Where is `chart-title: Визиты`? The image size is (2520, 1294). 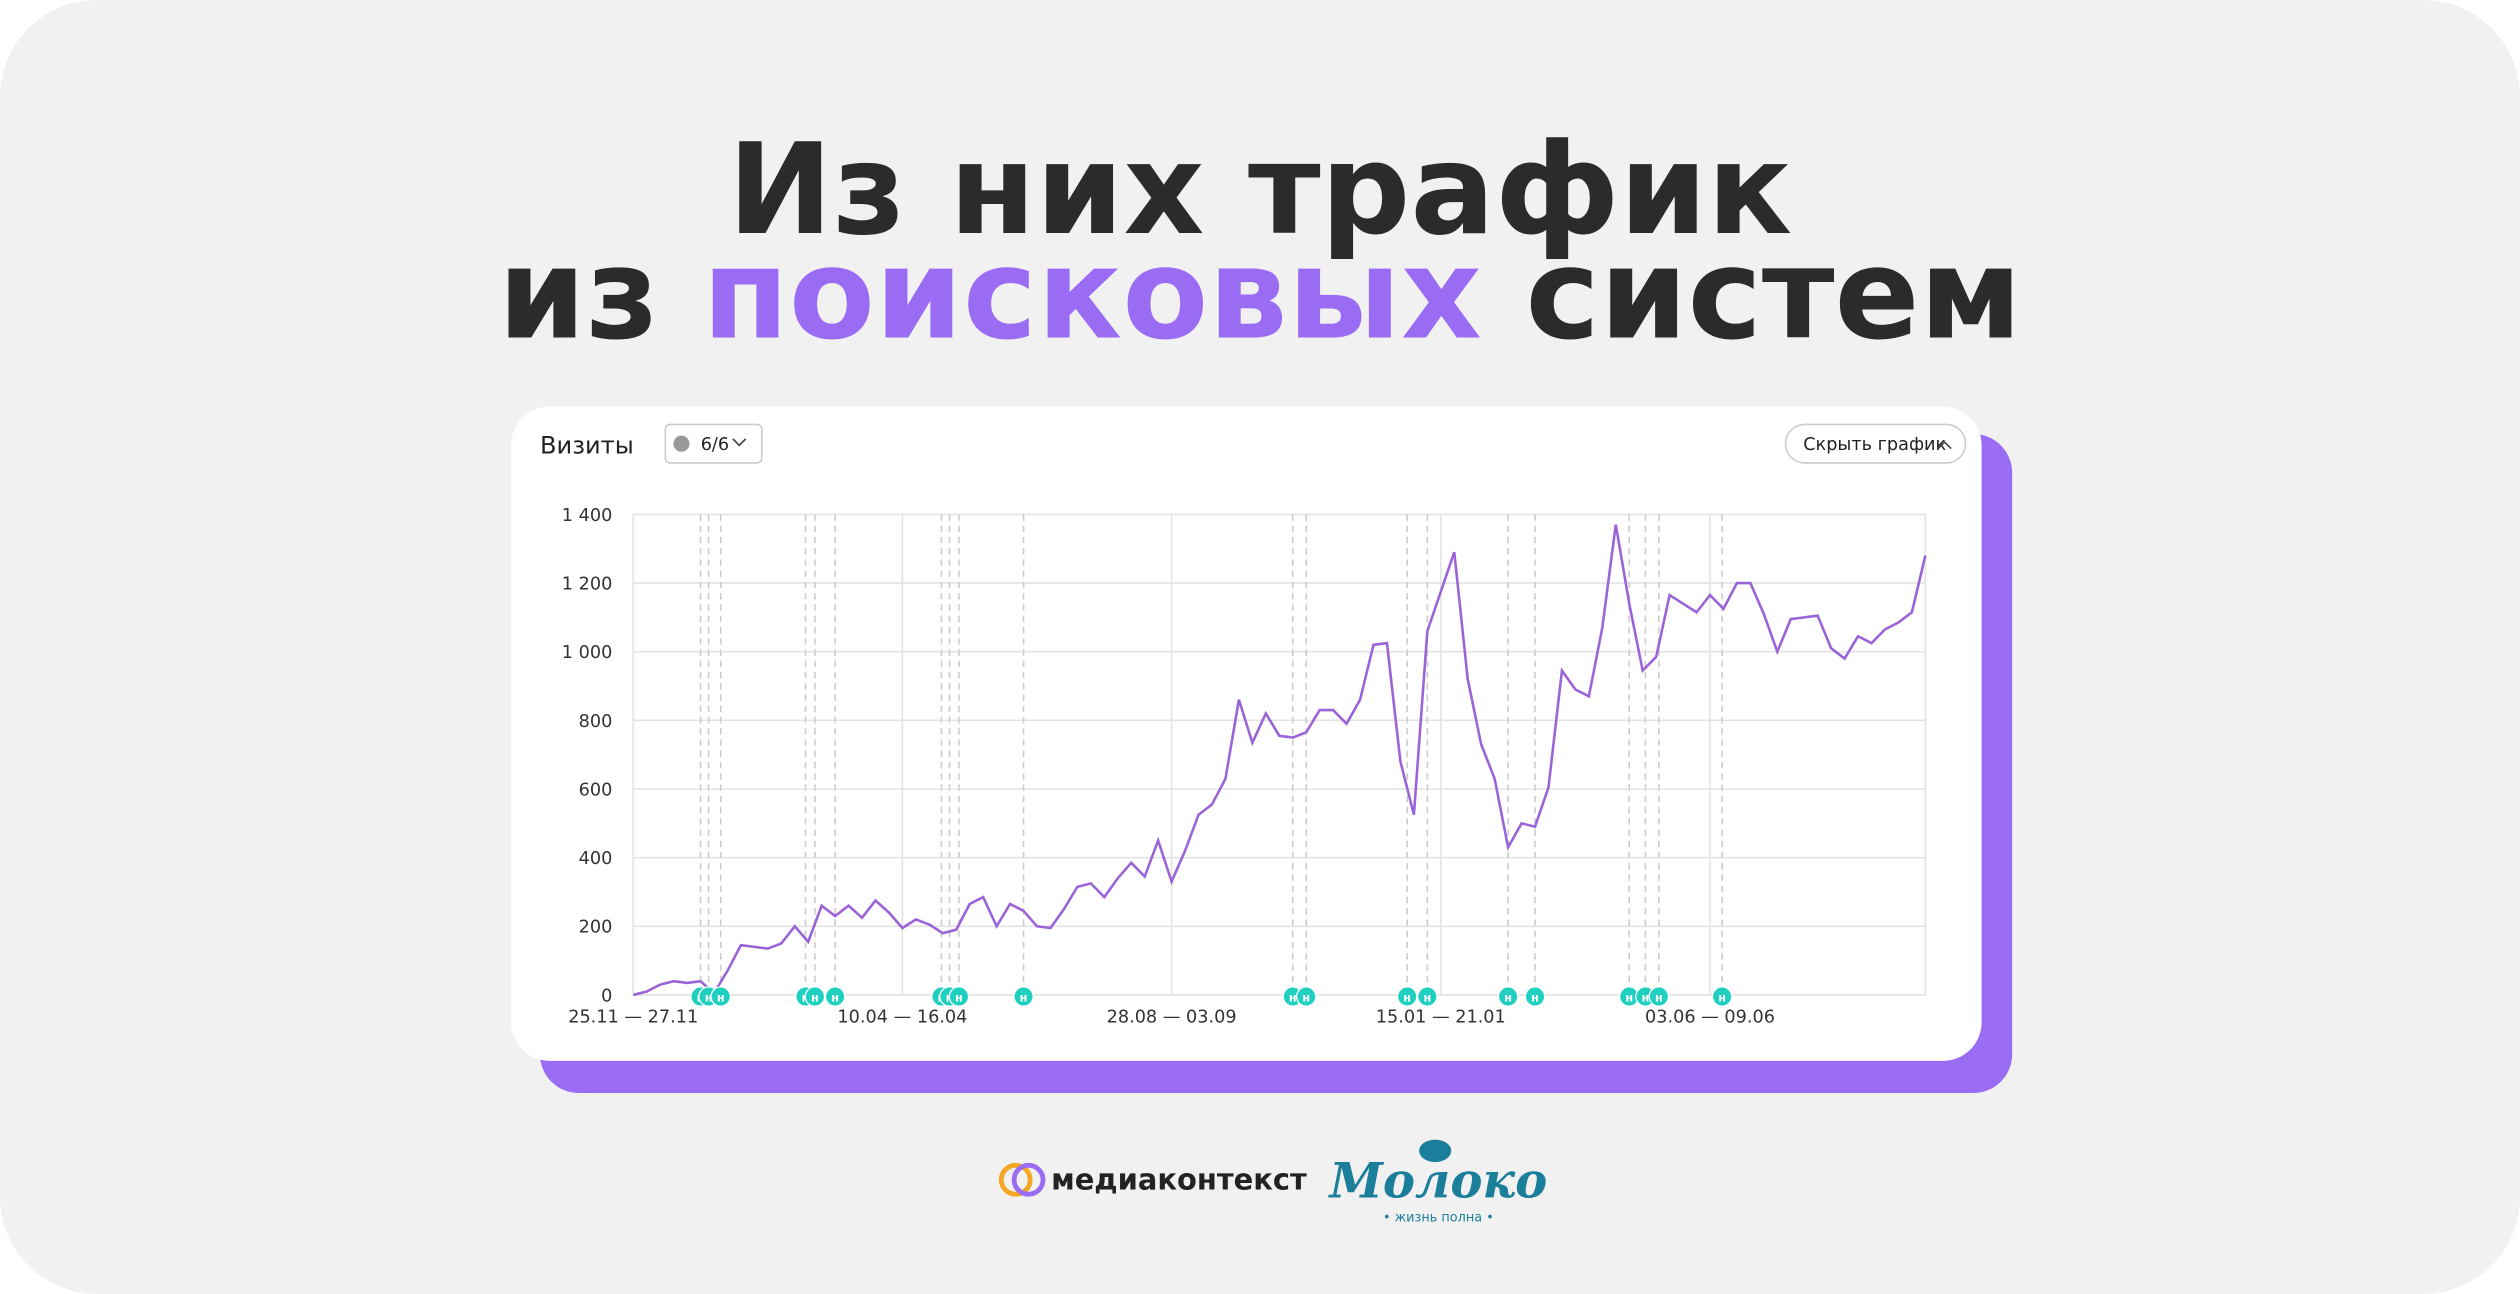 chart-title: Визиты is located at coordinates (587, 445).